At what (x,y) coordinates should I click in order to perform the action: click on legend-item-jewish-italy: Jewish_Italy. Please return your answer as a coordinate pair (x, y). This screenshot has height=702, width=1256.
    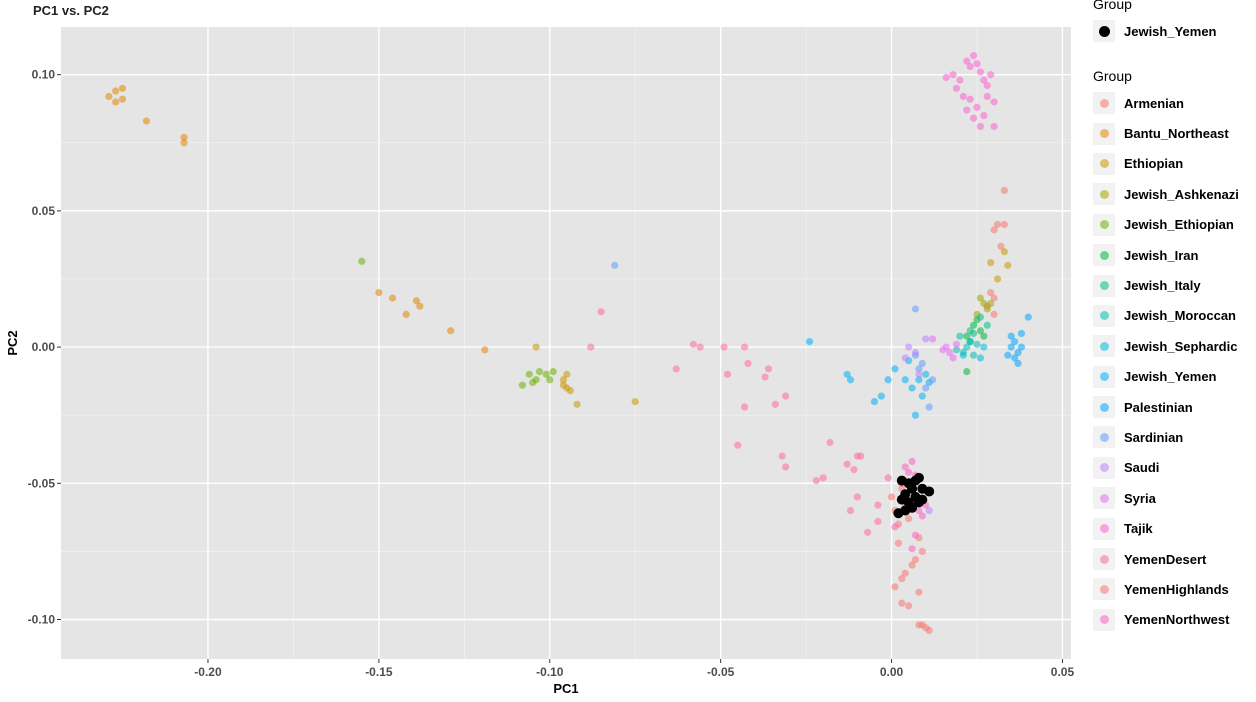
    Looking at the image, I should click on (1166, 285).